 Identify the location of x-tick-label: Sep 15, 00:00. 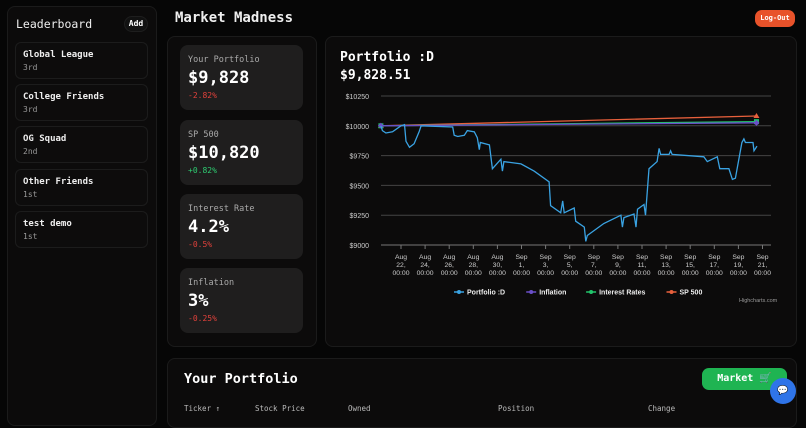
(690, 265).